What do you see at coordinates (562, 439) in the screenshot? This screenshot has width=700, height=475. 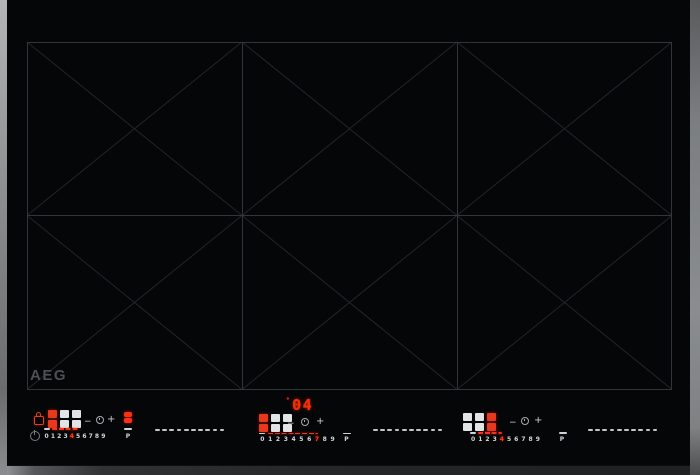 I see `power-boost-key-right: P` at bounding box center [562, 439].